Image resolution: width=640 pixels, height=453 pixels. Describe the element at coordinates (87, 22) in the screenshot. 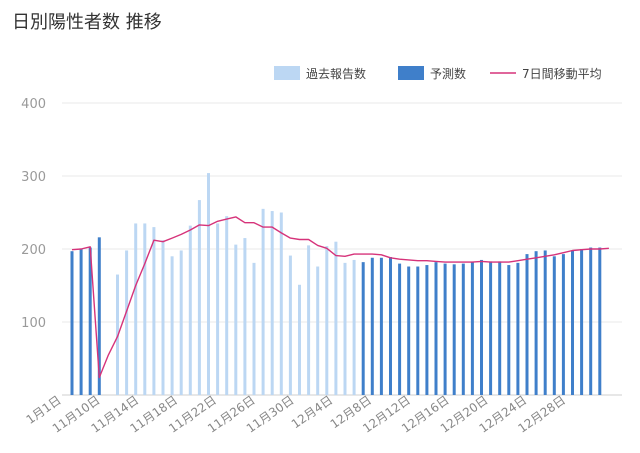

I see `page-title: 日別陽性者数 推移` at that location.